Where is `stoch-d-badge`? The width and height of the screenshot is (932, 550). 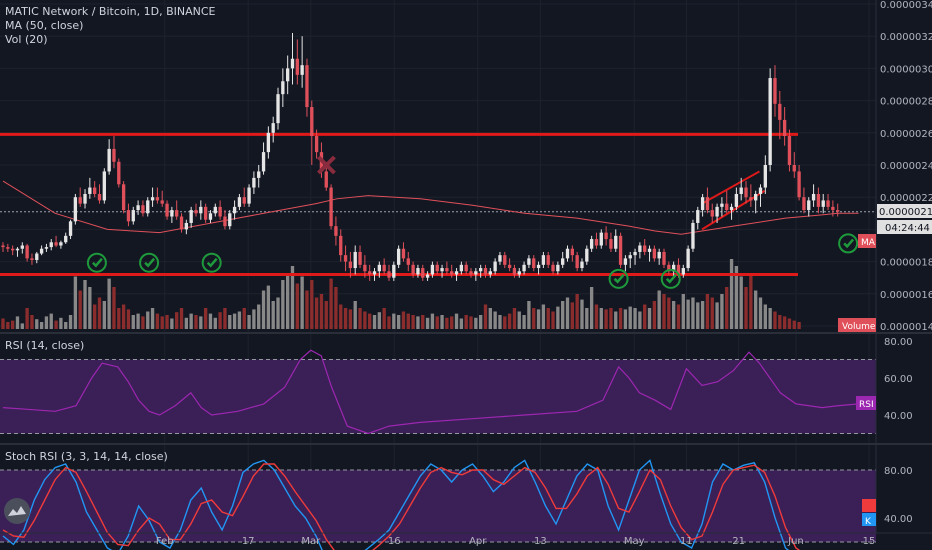 stoch-d-badge is located at coordinates (869, 505).